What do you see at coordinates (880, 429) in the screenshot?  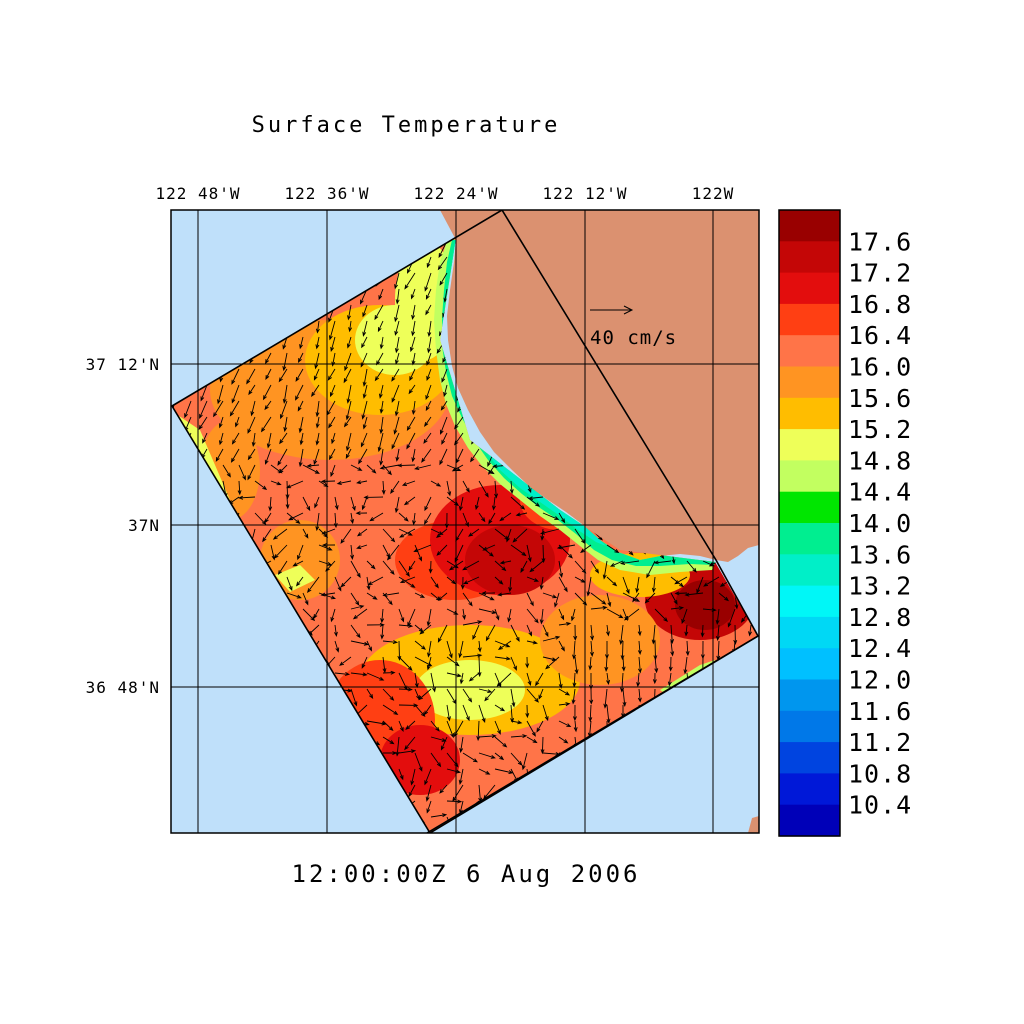 I see `colorbar-label: 15.2` at bounding box center [880, 429].